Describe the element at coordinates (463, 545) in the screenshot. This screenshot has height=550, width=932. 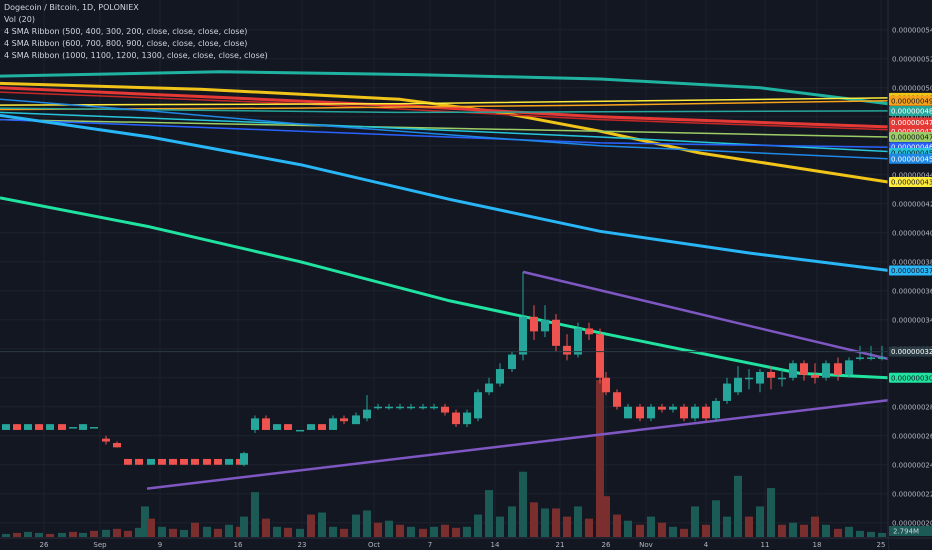
I see `time-axis-ticks: 26 Sep 9 16 23 Oct 7 14 21 26 Nov 4 11 18 25` at that location.